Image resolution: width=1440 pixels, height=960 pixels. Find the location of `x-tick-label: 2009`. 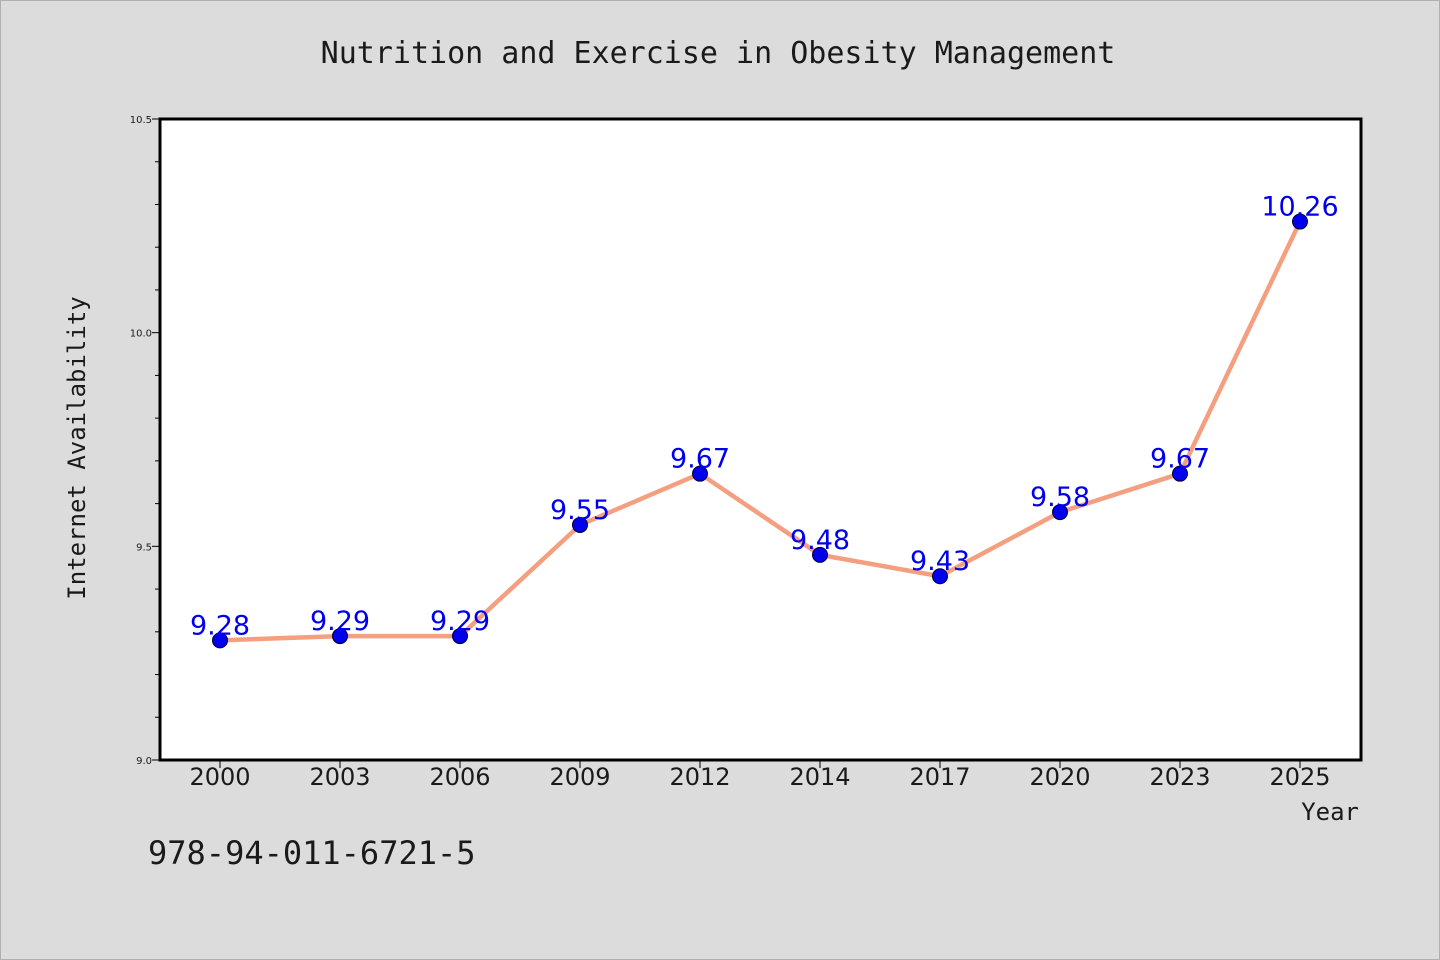

x-tick-label: 2009 is located at coordinates (579, 777).